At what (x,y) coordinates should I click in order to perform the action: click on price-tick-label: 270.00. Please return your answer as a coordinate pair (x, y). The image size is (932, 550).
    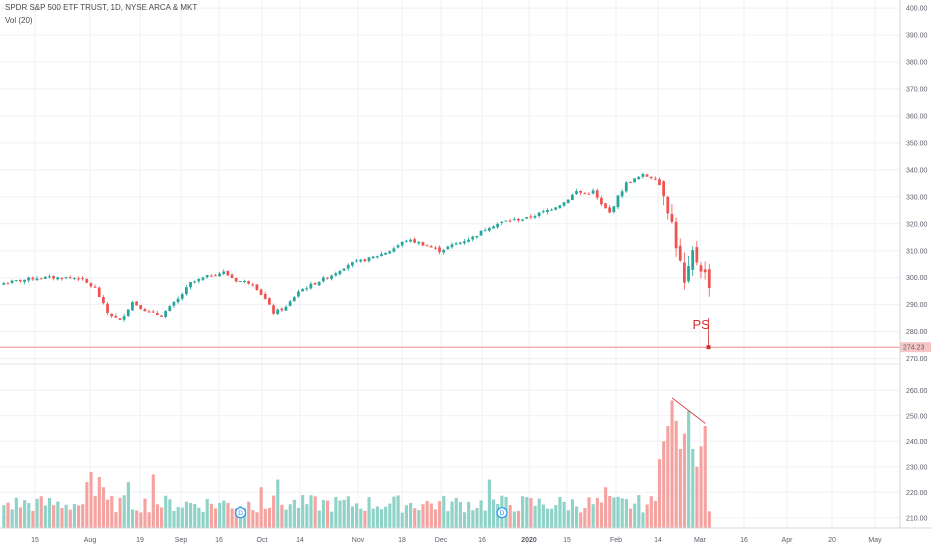
    Looking at the image, I should click on (917, 359).